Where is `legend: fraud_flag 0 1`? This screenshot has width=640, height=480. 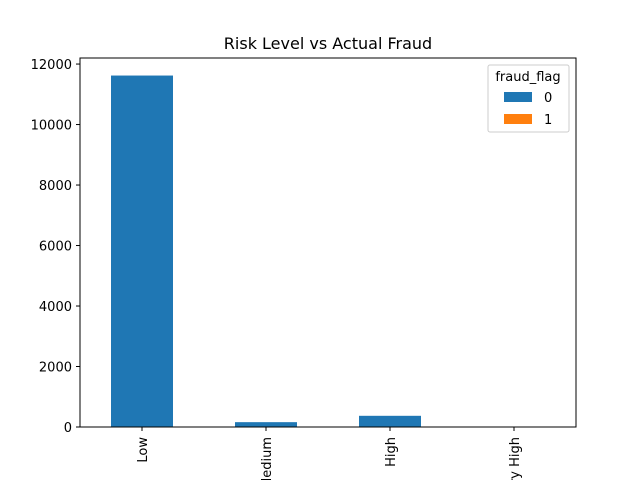
legend: fraud_flag 0 1 is located at coordinates (528, 98).